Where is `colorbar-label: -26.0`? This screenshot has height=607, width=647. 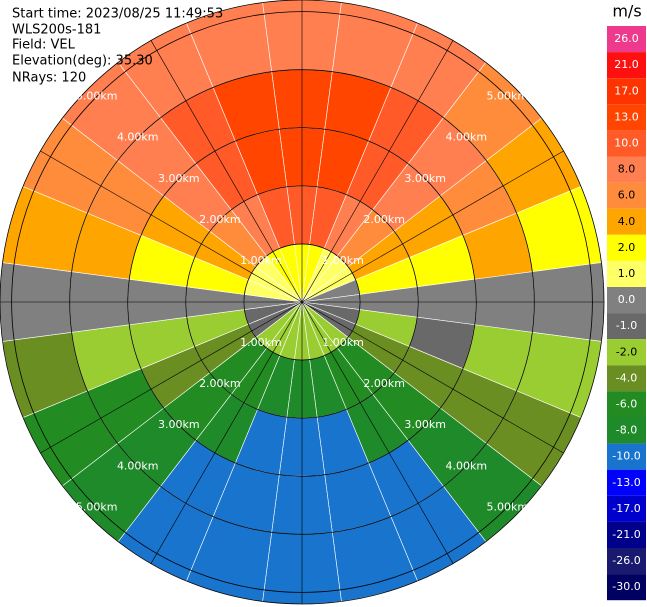
colorbar-label: -26.0 is located at coordinates (626, 560).